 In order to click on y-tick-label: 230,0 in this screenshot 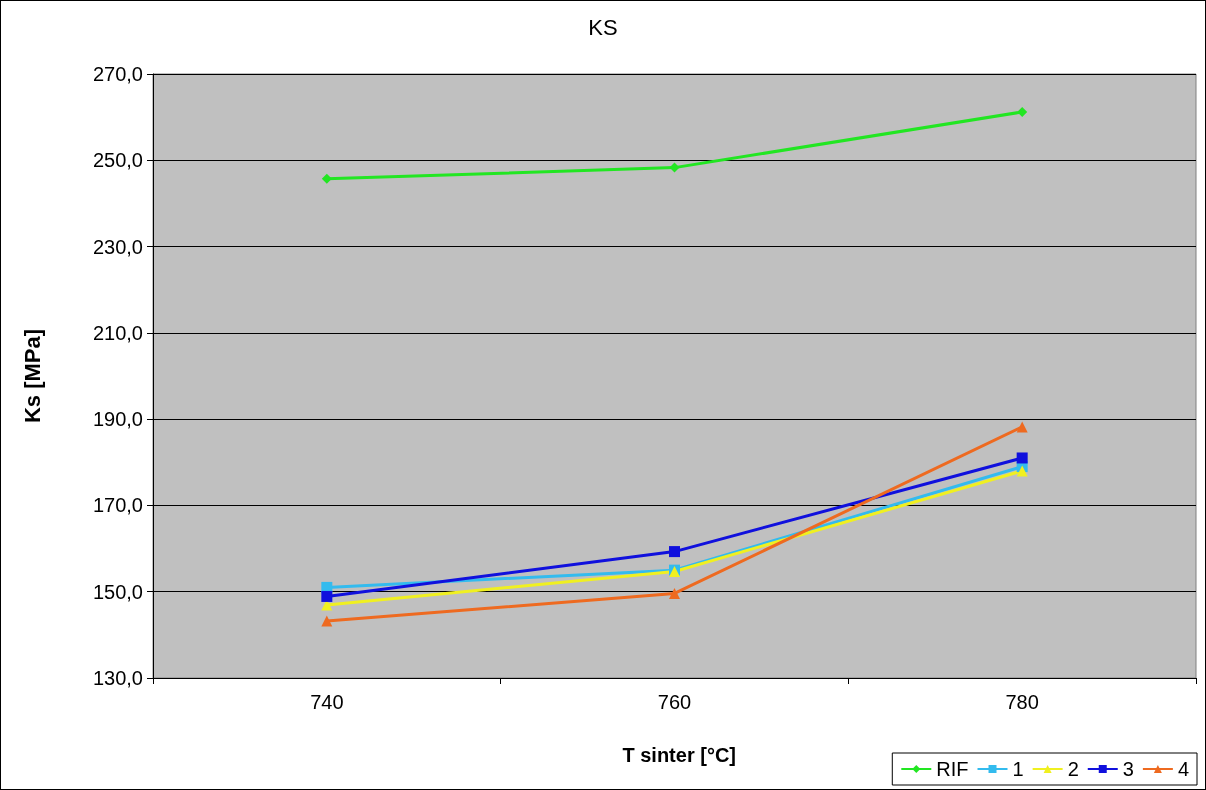, I will do `click(117, 246)`.